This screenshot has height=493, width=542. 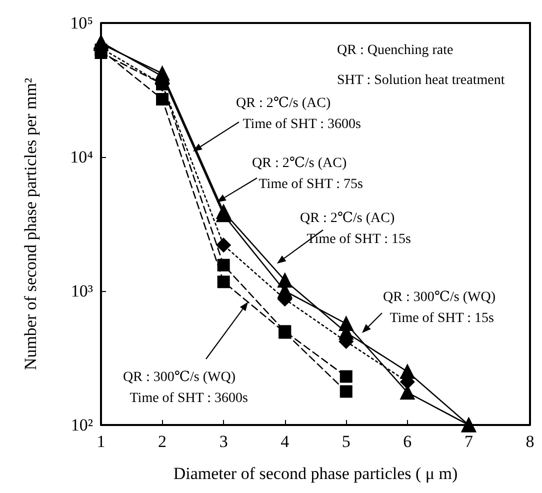 What do you see at coordinates (407, 441) in the screenshot?
I see `x-tick-label: 6` at bounding box center [407, 441].